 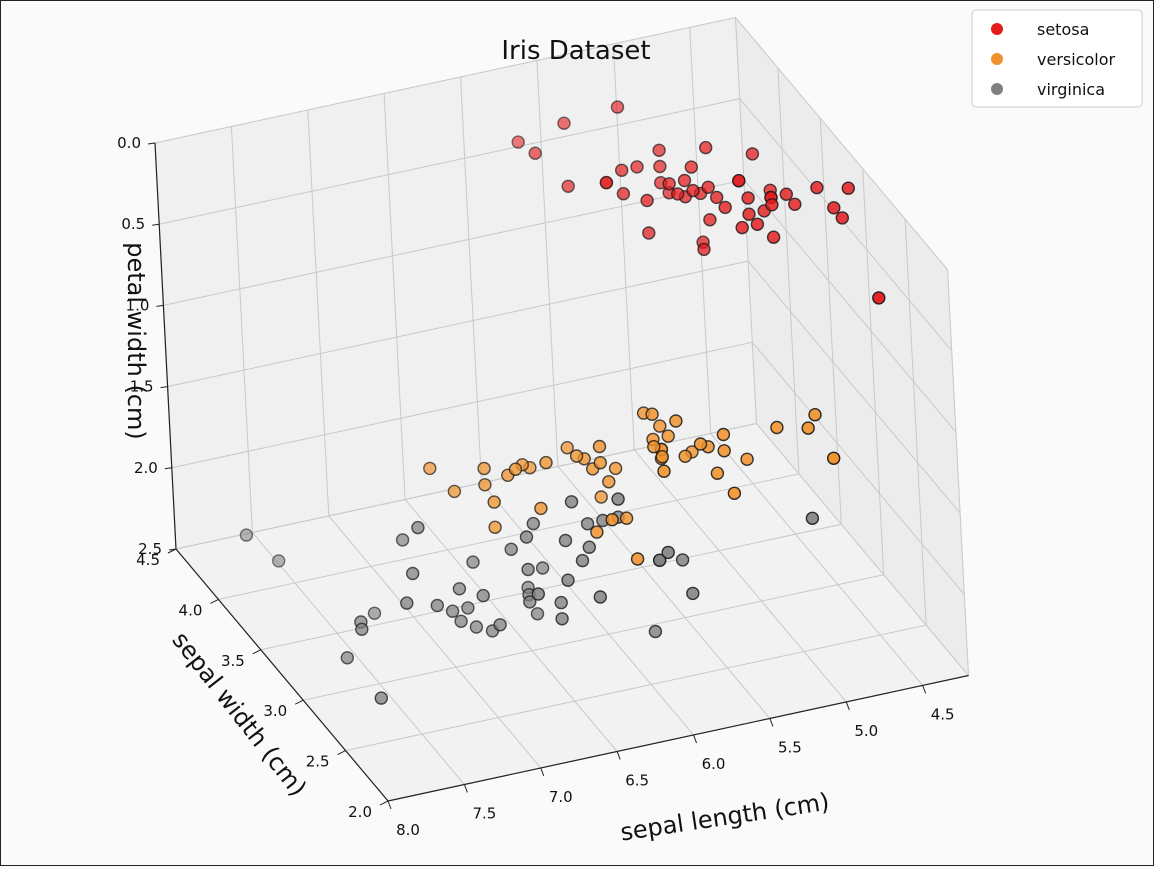 What do you see at coordinates (997, 29) in the screenshot?
I see `legend-marker-setosa` at bounding box center [997, 29].